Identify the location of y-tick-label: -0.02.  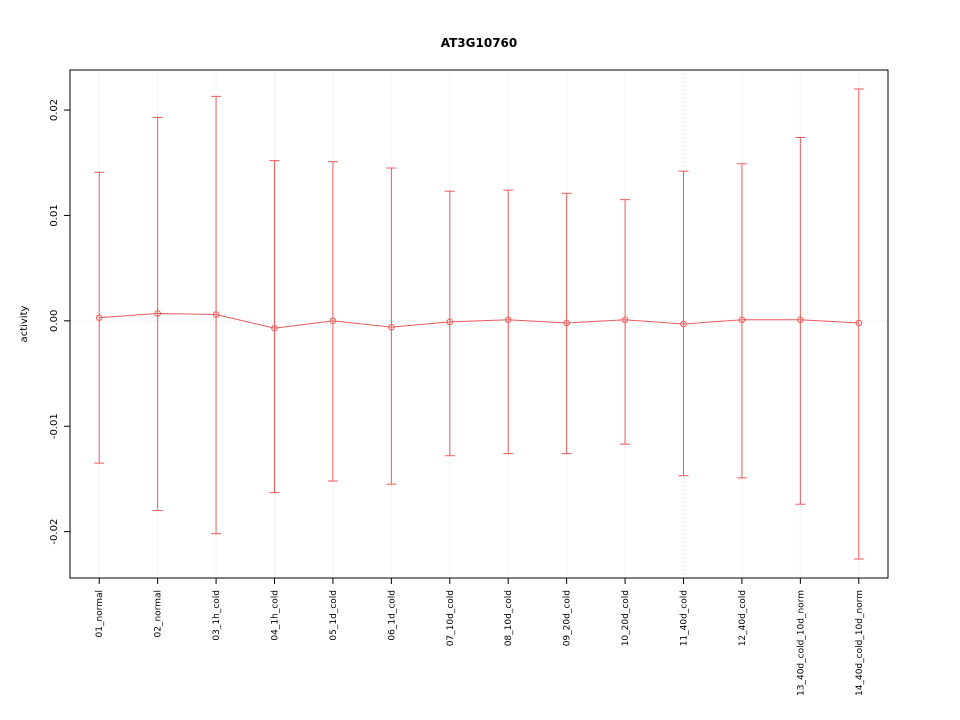
(54, 532).